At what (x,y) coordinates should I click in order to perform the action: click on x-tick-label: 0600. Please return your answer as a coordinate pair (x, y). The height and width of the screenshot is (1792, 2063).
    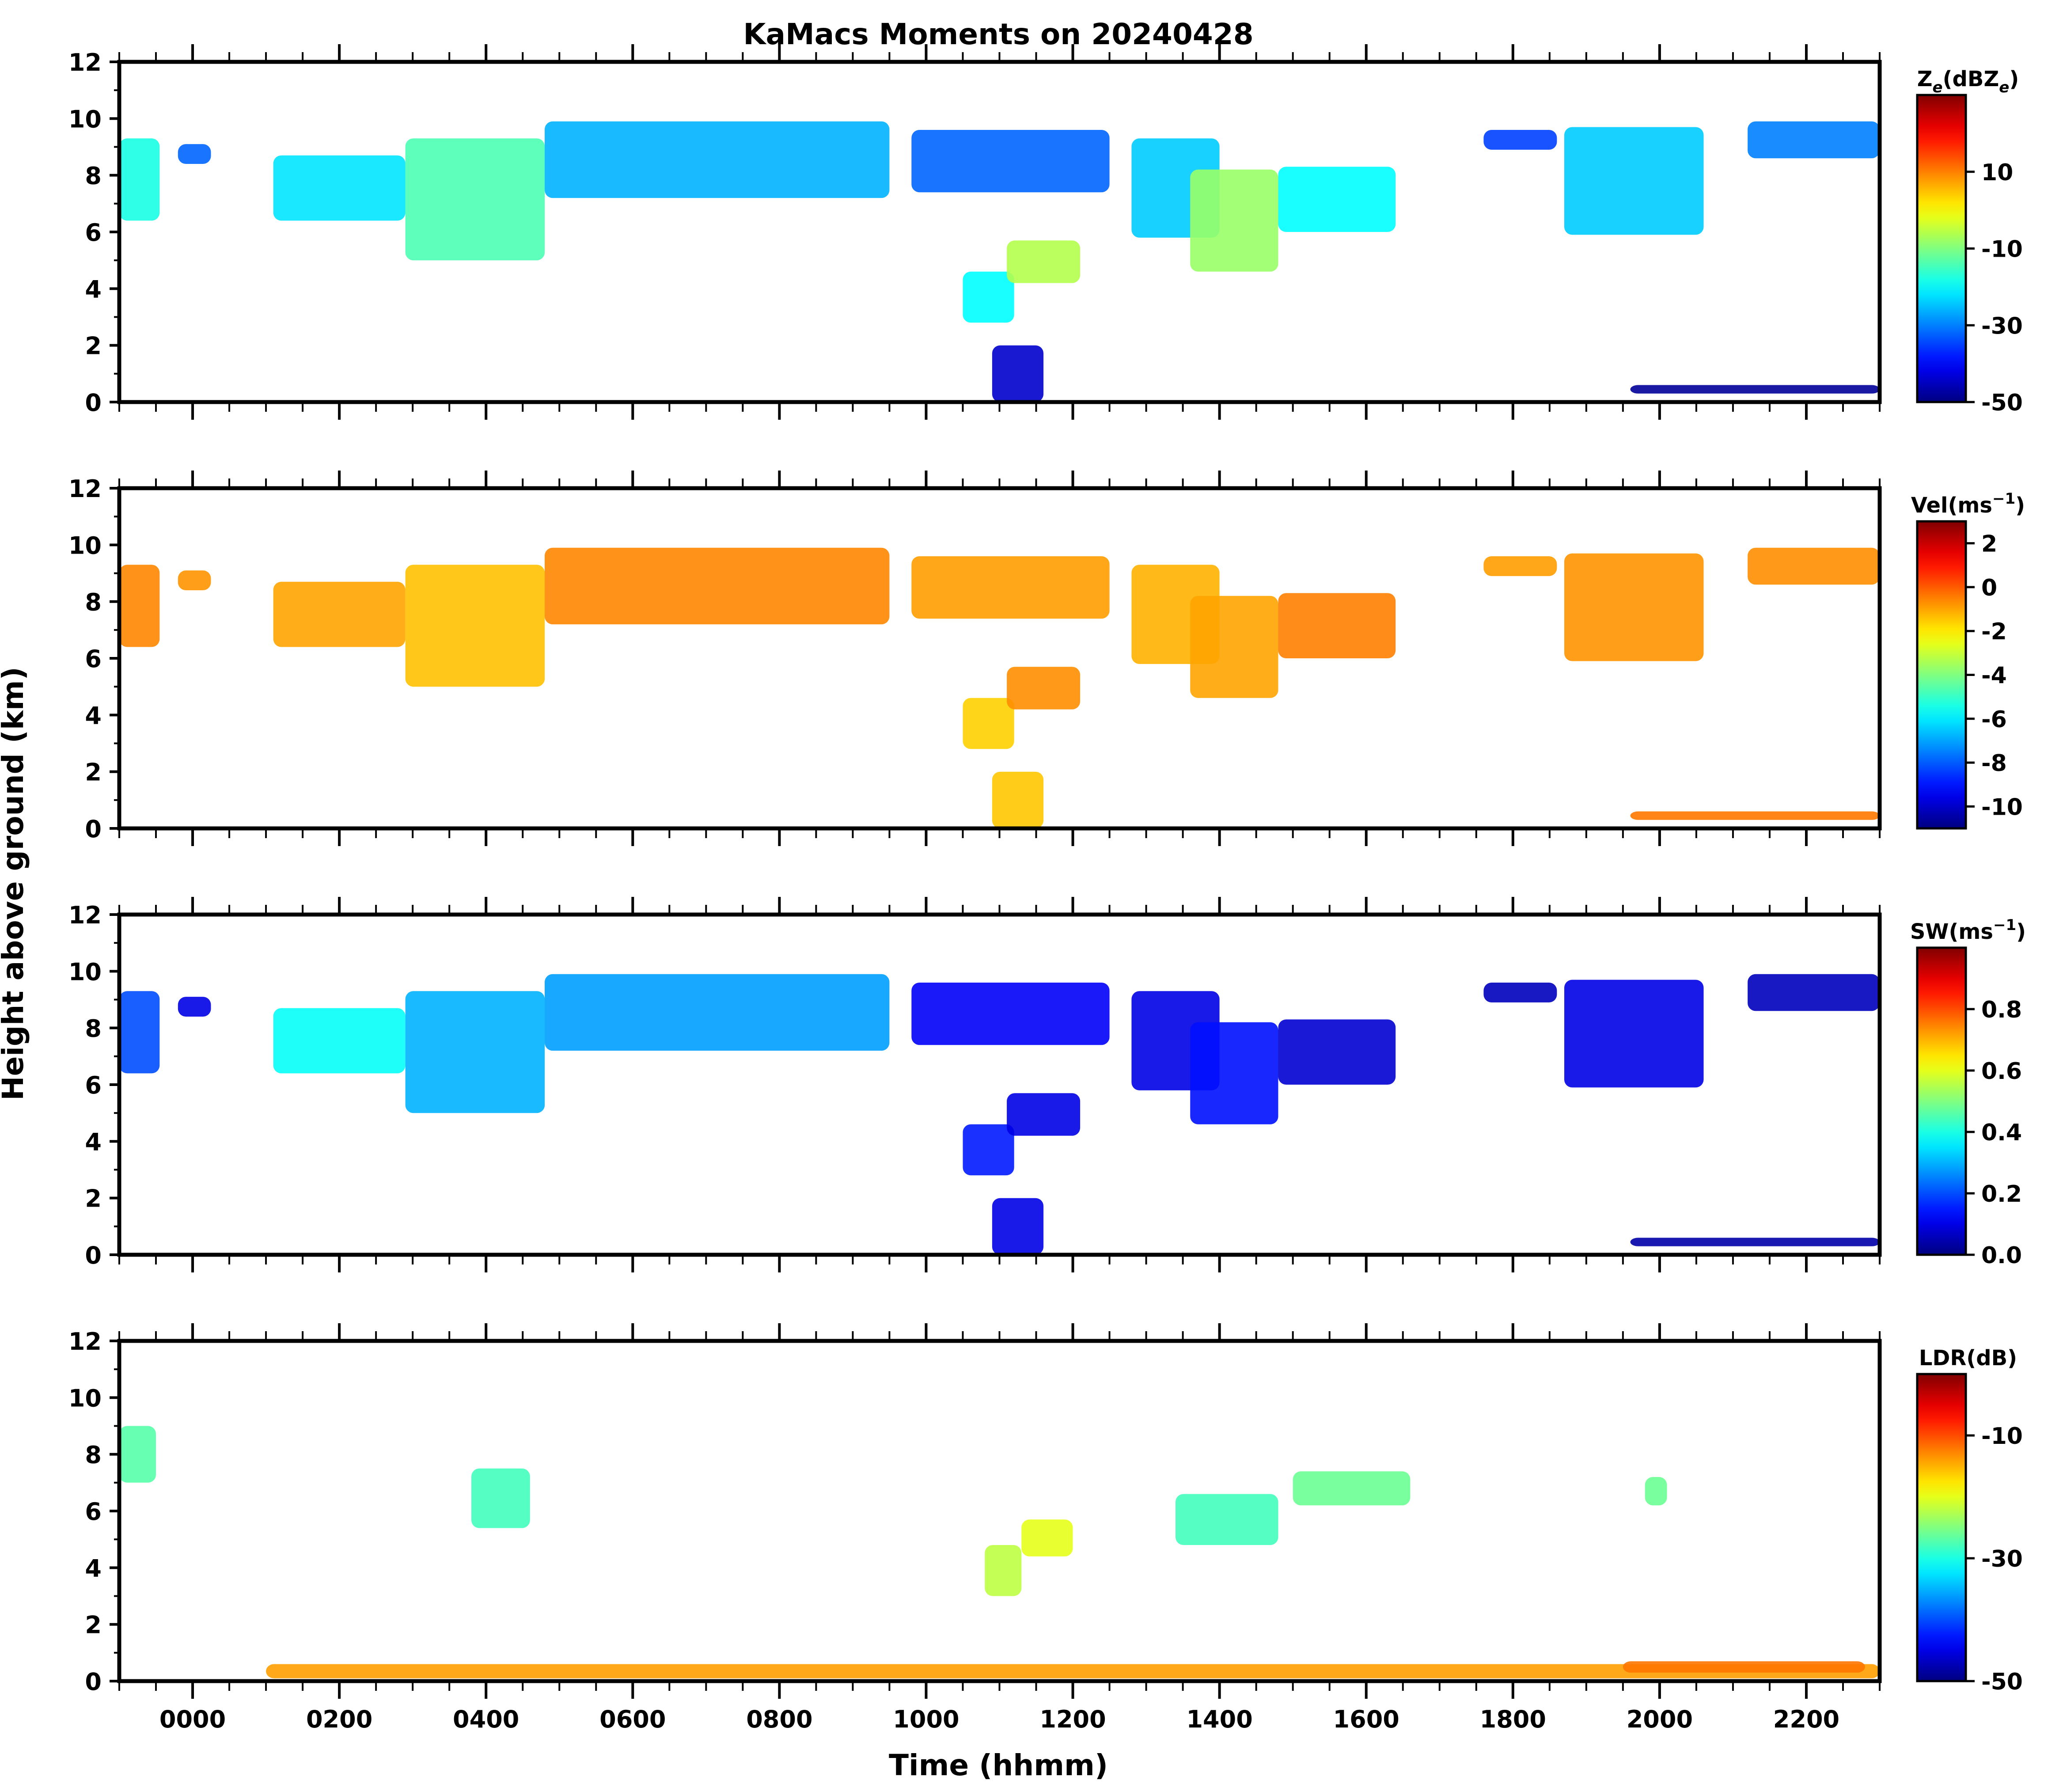
    Looking at the image, I should click on (632, 1719).